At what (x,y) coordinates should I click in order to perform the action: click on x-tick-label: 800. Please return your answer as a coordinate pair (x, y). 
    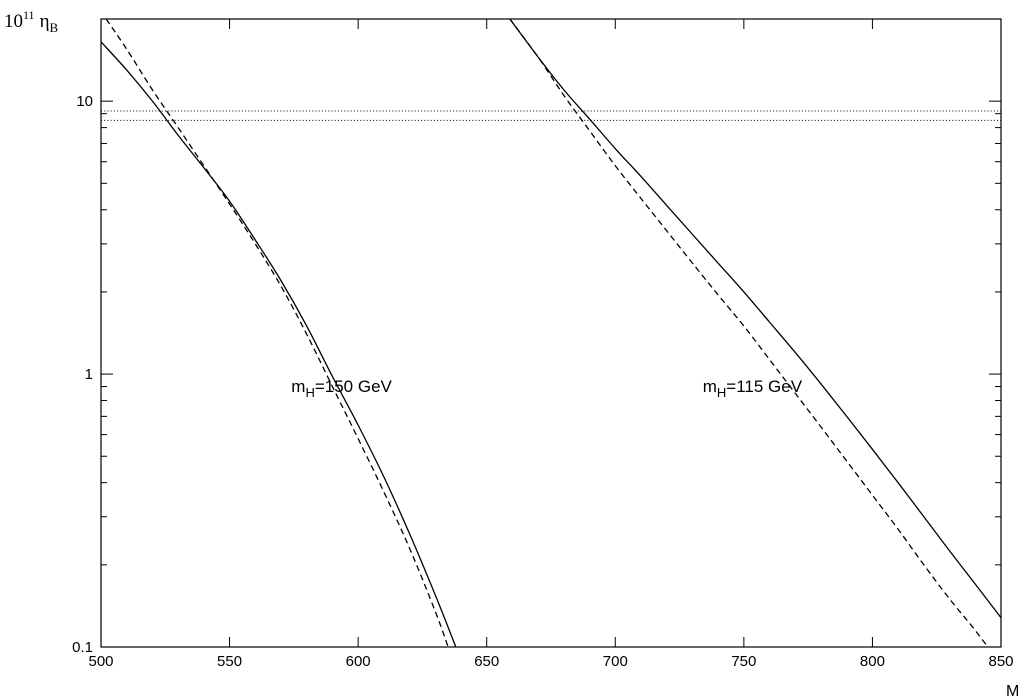
    Looking at the image, I should click on (872, 661).